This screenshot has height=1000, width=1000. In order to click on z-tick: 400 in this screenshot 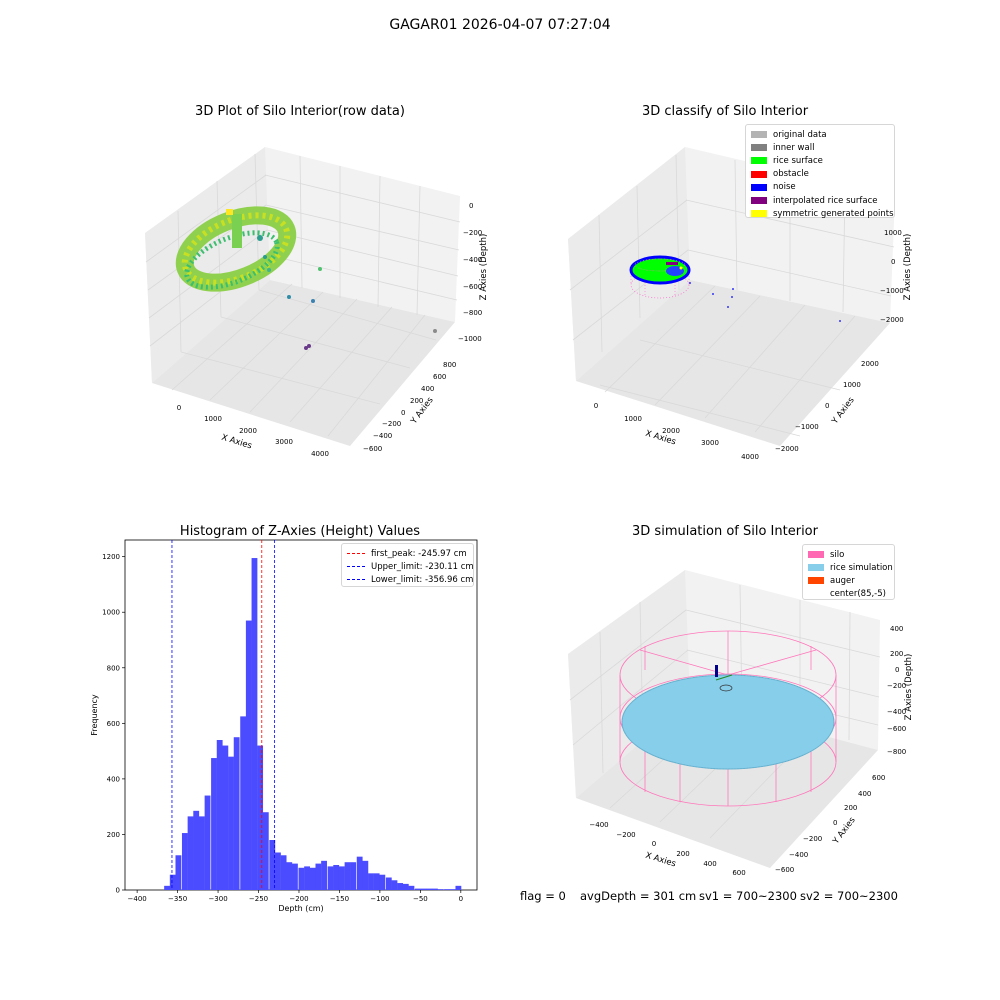, I will do `click(896, 629)`.